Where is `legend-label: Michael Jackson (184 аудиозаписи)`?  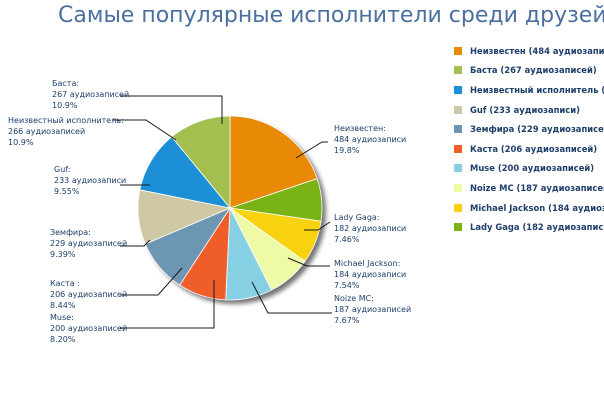
legend-label: Michael Jackson (184 аудиозаписи) is located at coordinates (537, 207).